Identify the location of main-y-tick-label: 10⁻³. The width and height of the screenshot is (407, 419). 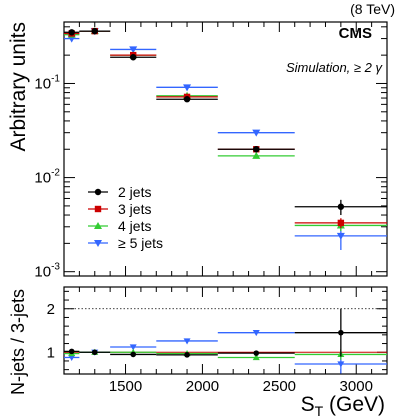
(47, 271).